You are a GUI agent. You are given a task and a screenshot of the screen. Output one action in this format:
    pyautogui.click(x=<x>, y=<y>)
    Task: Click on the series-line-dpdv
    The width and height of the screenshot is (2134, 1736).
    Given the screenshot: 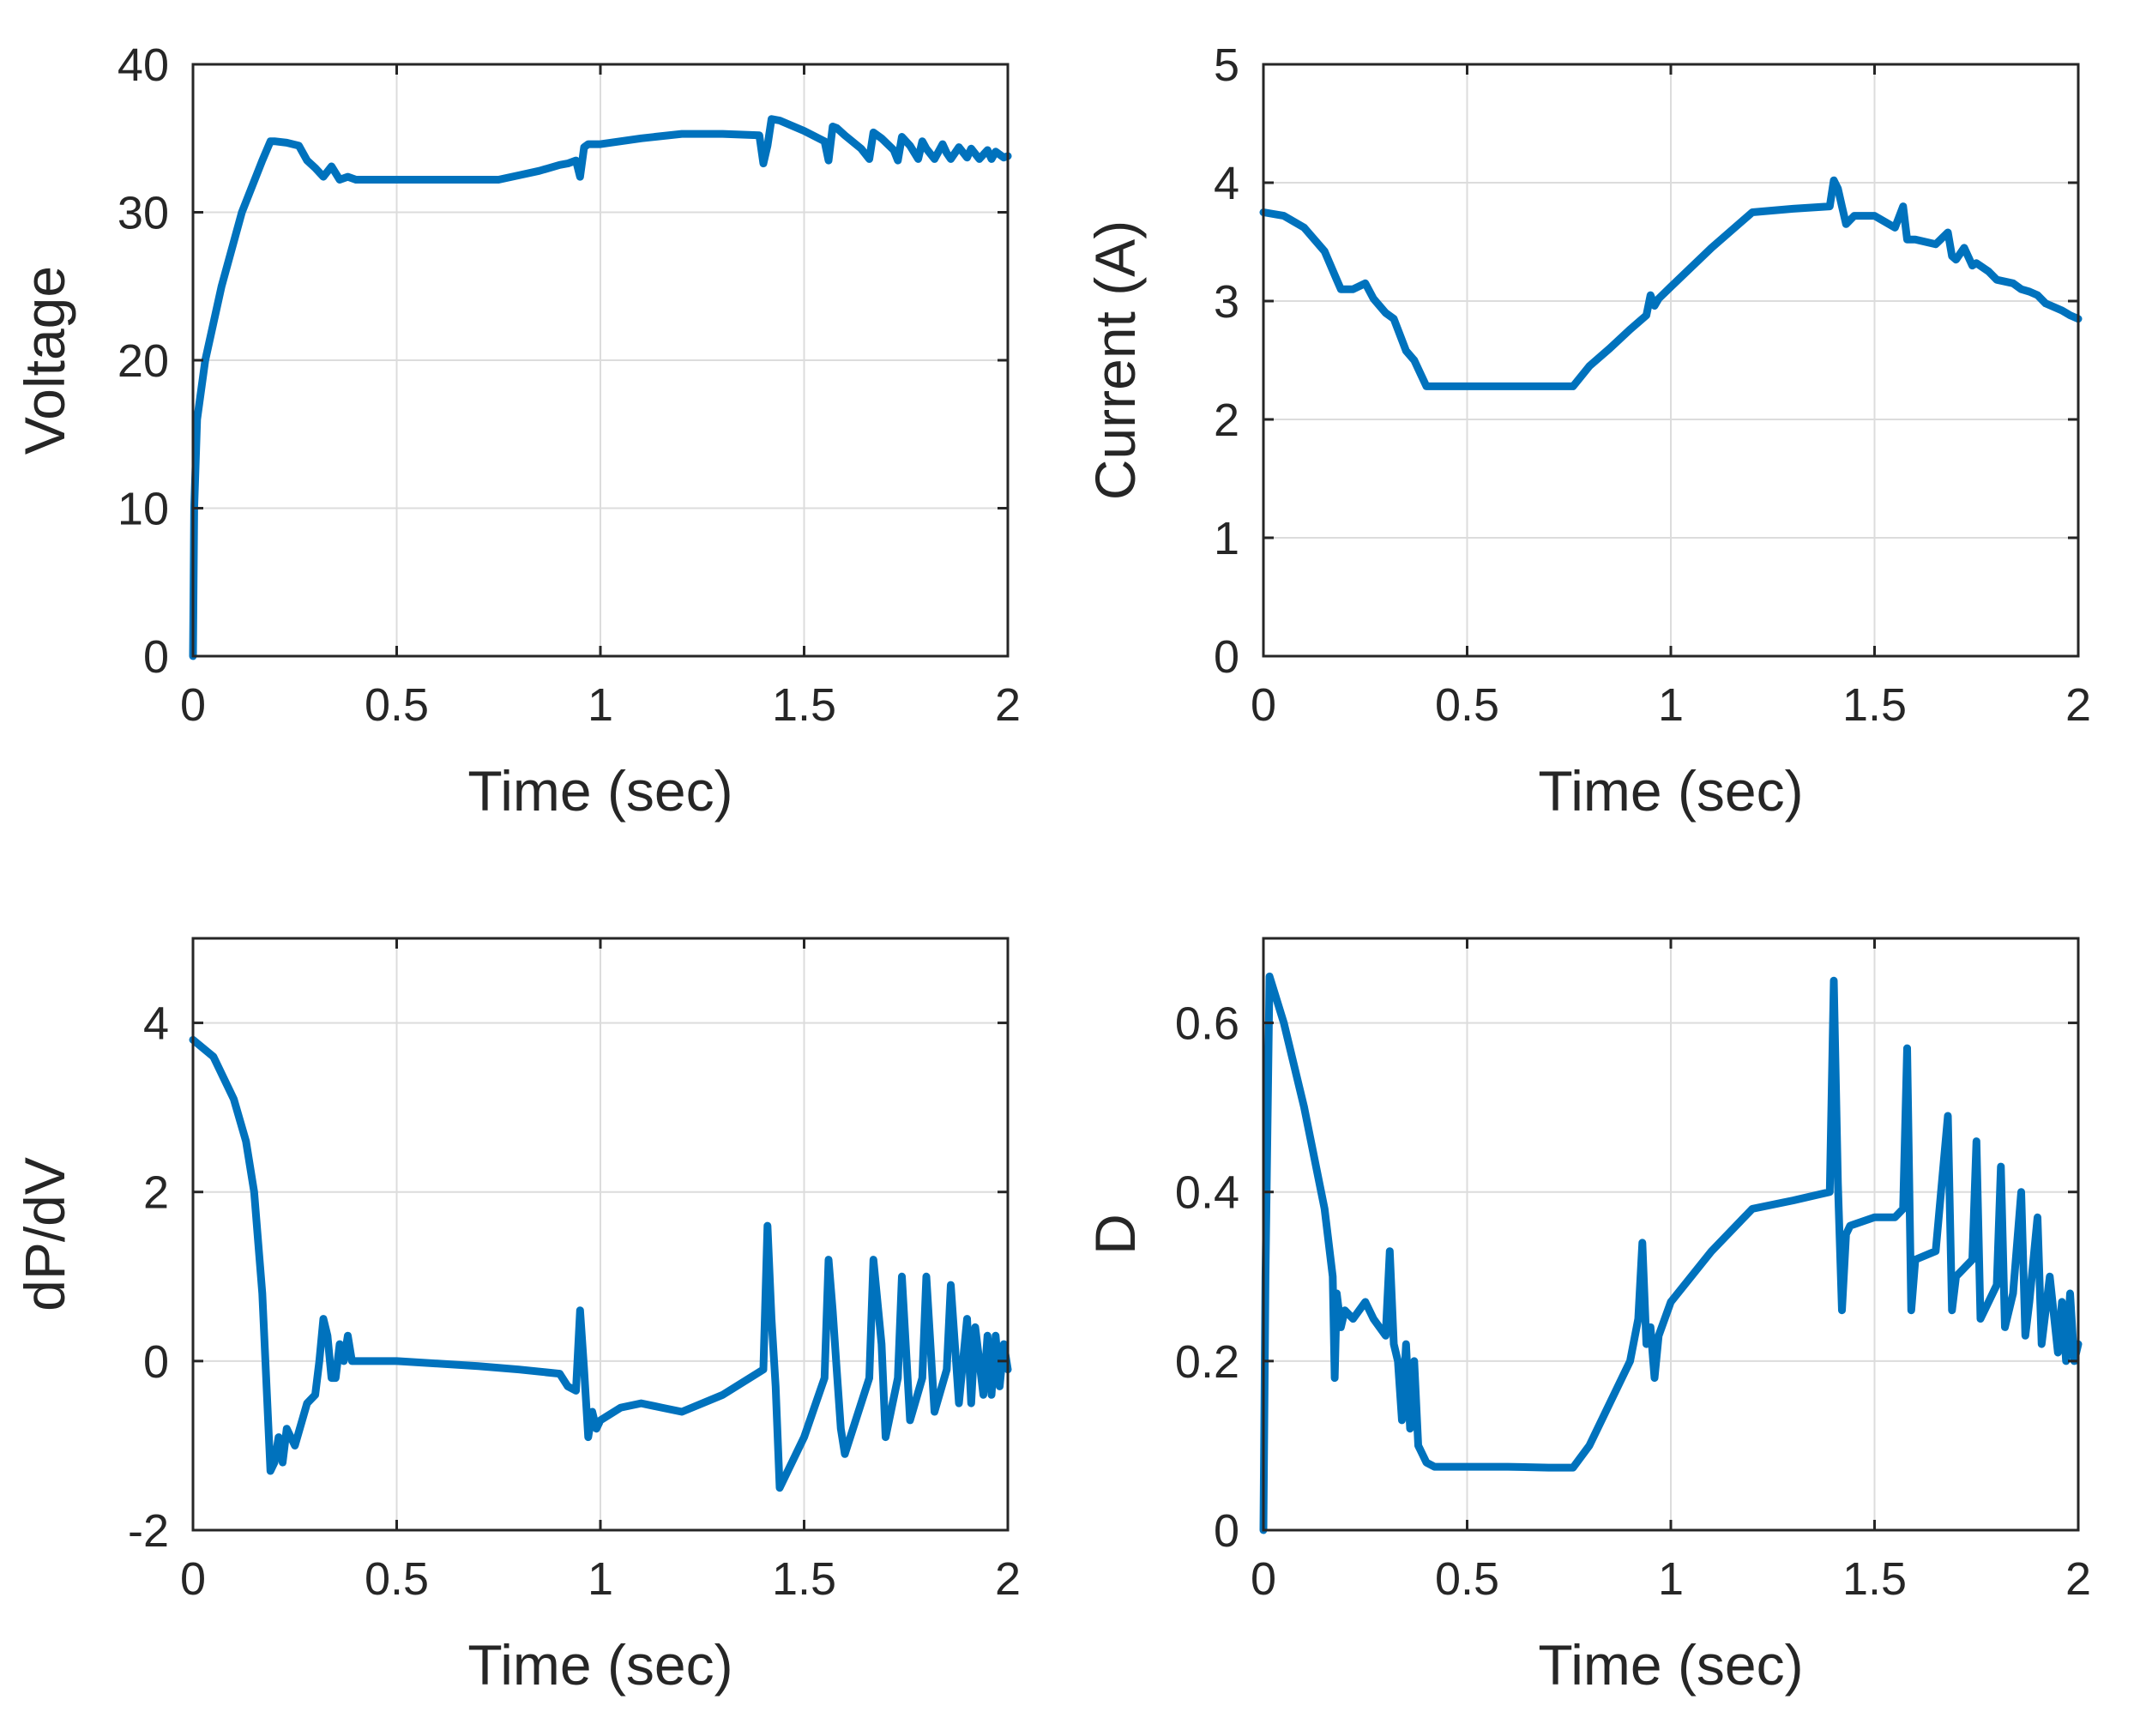 What is the action you would take?
    pyautogui.click(x=600, y=1263)
    